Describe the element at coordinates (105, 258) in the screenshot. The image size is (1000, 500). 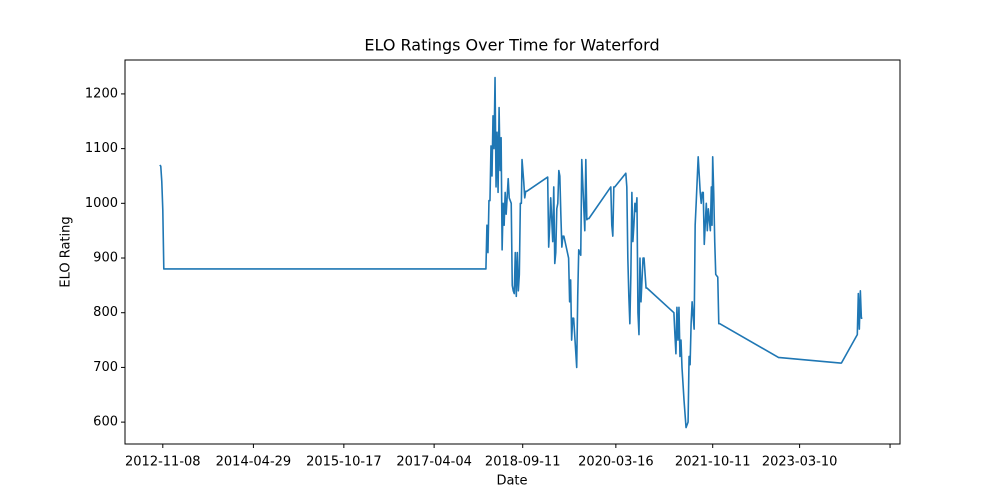
I see `y-tick-label: 900` at that location.